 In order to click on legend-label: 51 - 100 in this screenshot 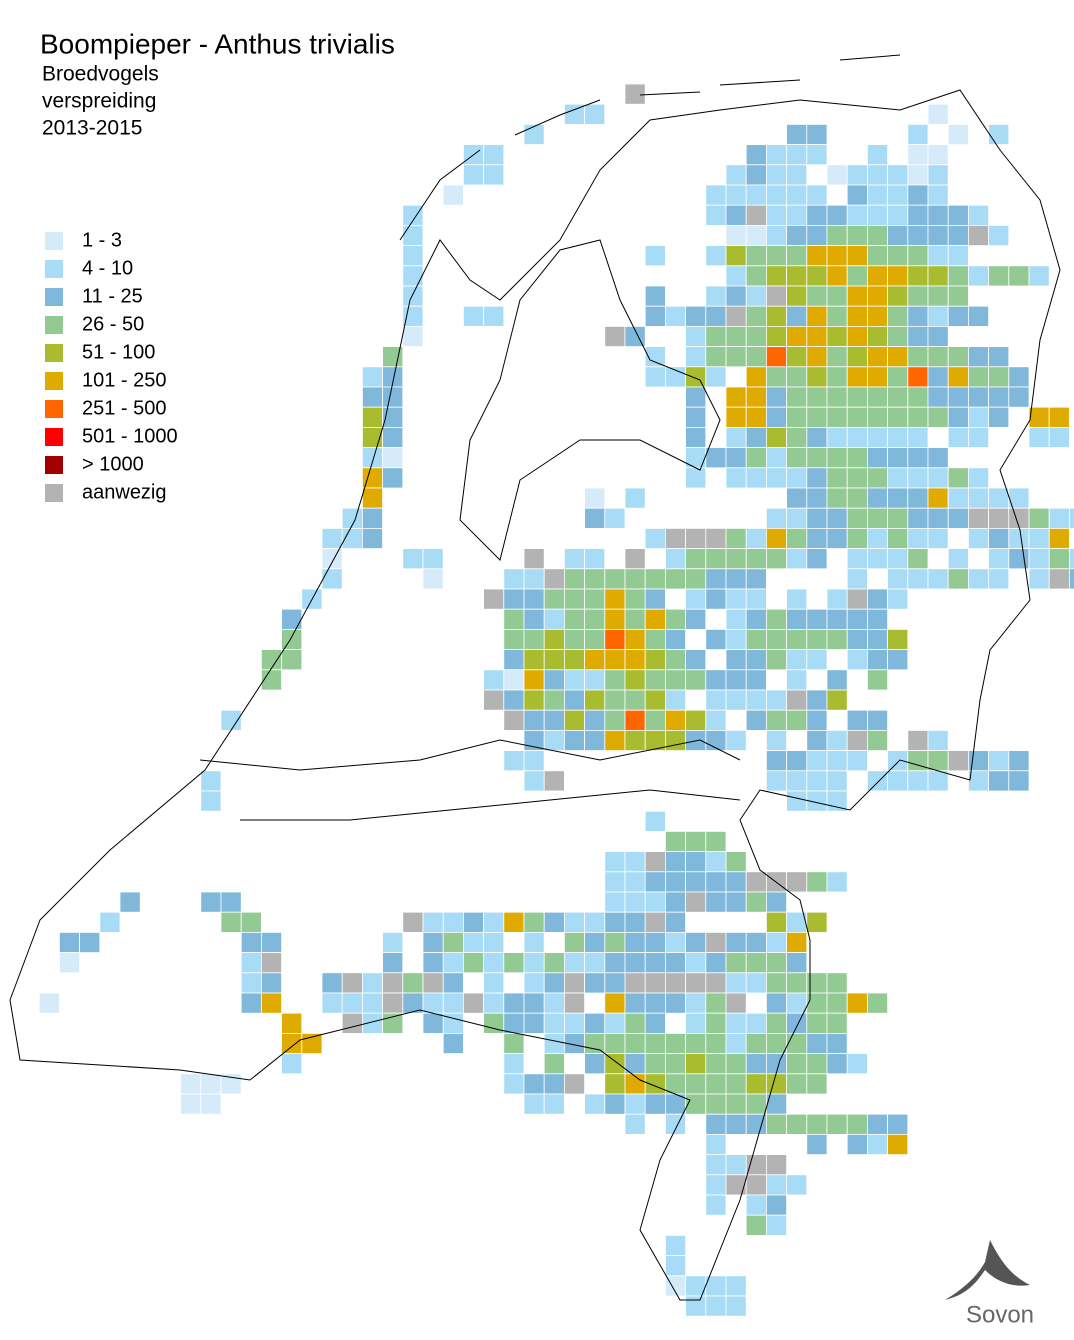, I will do `click(118, 352)`.